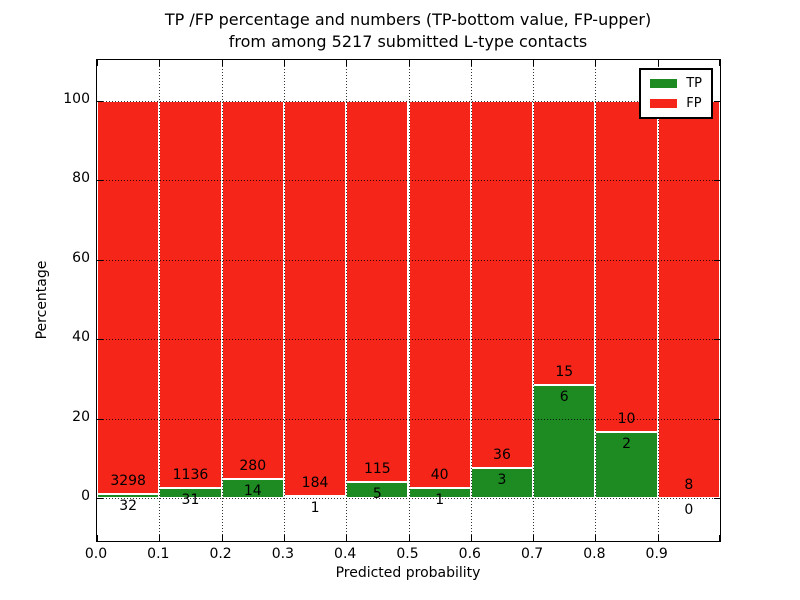 This screenshot has height=600, width=800. What do you see at coordinates (128, 481) in the screenshot?
I see `fp-count-label: 3298` at bounding box center [128, 481].